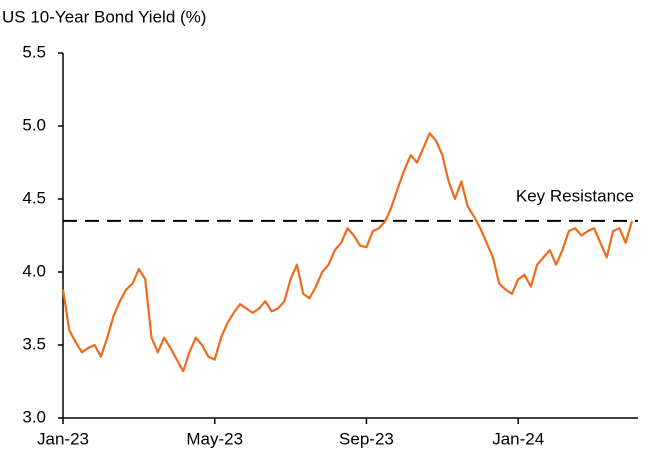 This screenshot has height=455, width=649. What do you see at coordinates (34, 197) in the screenshot?
I see `y-tick-label: 4.5` at bounding box center [34, 197].